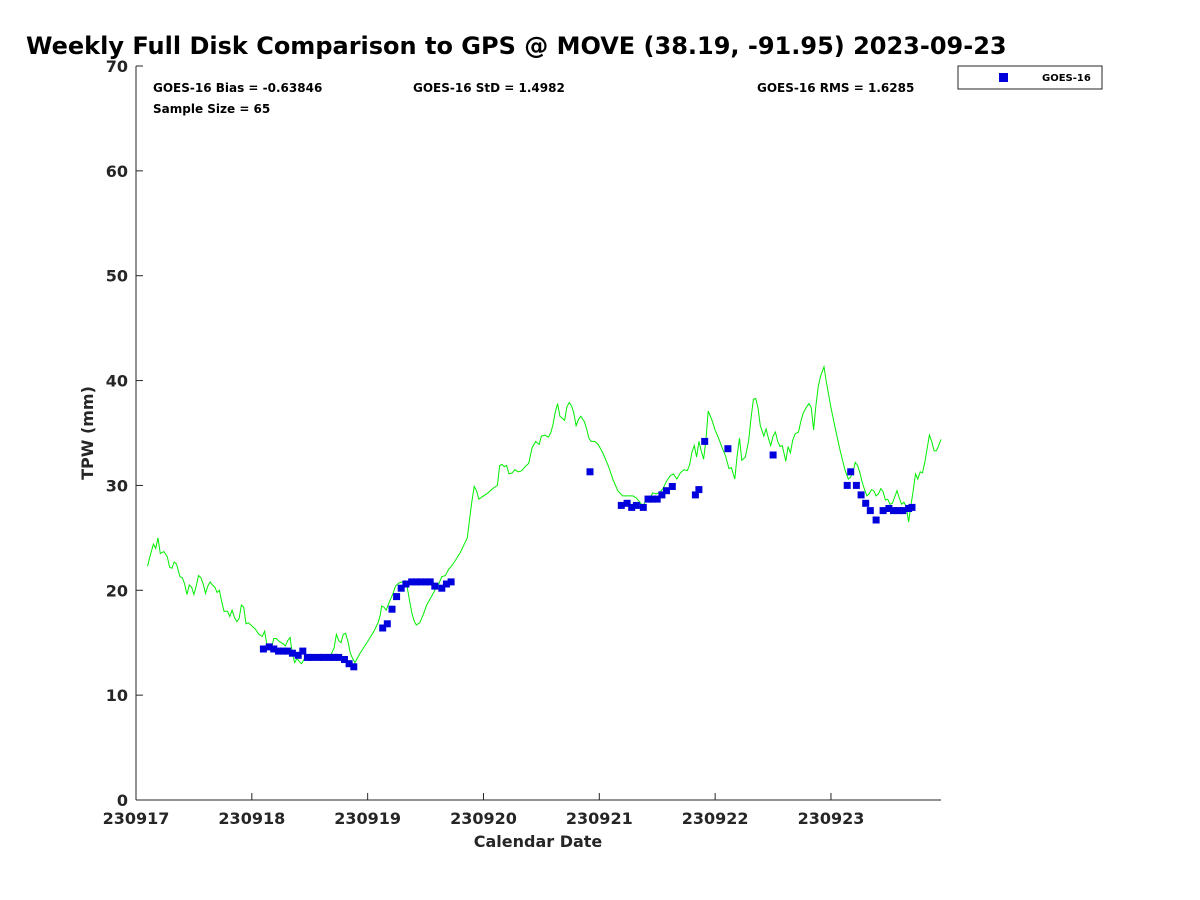 This screenshot has height=900, width=1200. I want to click on y-tick-label: 60, so click(117, 171).